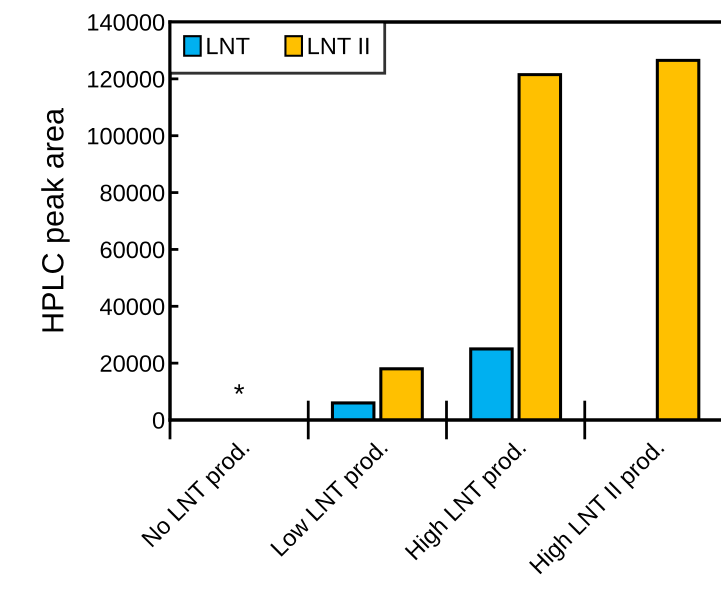  I want to click on y-tick-label: 140000, so click(126, 22).